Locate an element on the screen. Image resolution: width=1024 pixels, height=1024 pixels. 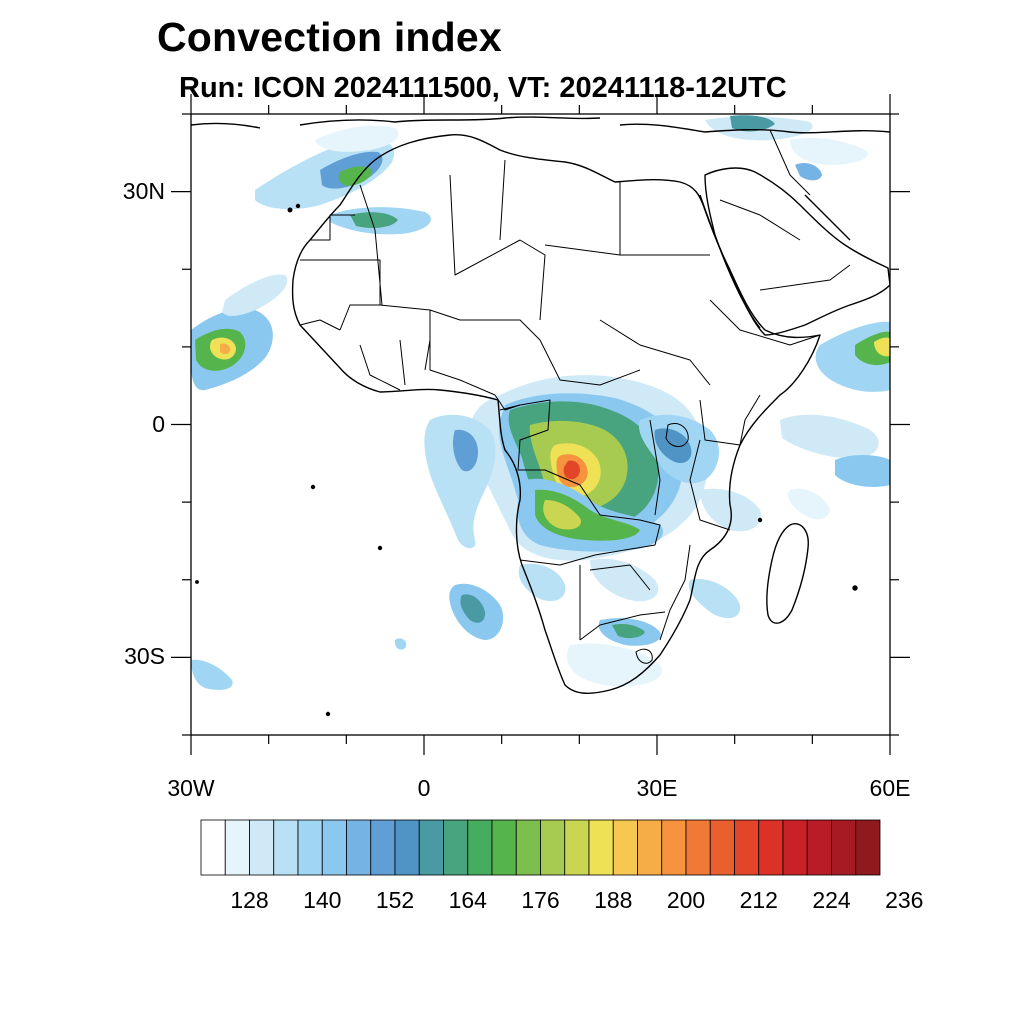
border-south-africa is located at coordinates (622, 626).